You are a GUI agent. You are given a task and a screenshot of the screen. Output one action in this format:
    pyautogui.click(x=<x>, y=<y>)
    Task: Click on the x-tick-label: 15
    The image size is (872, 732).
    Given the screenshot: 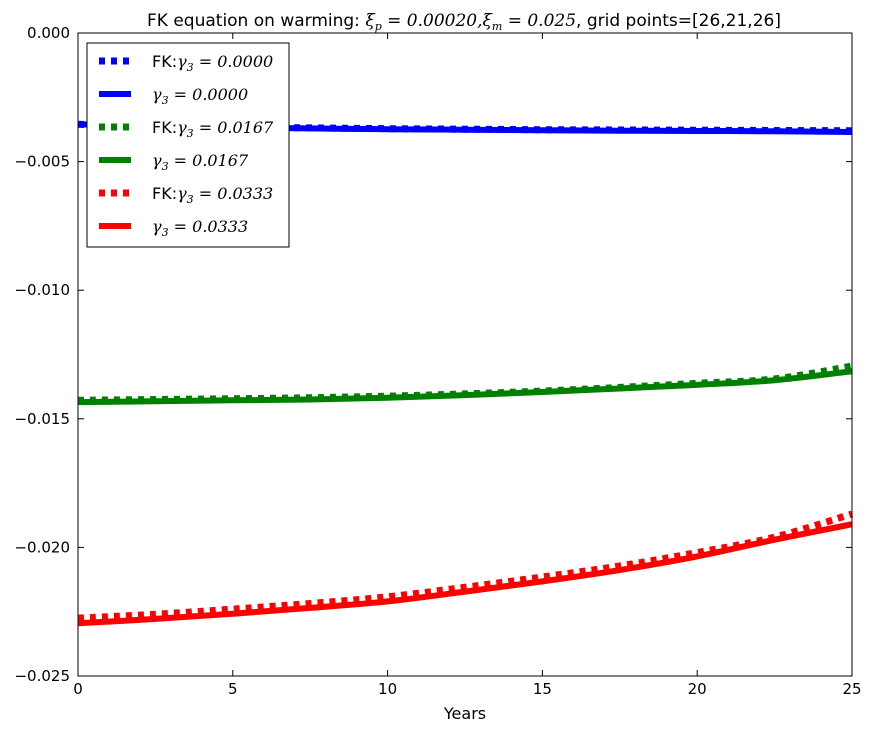 What is the action you would take?
    pyautogui.click(x=542, y=689)
    